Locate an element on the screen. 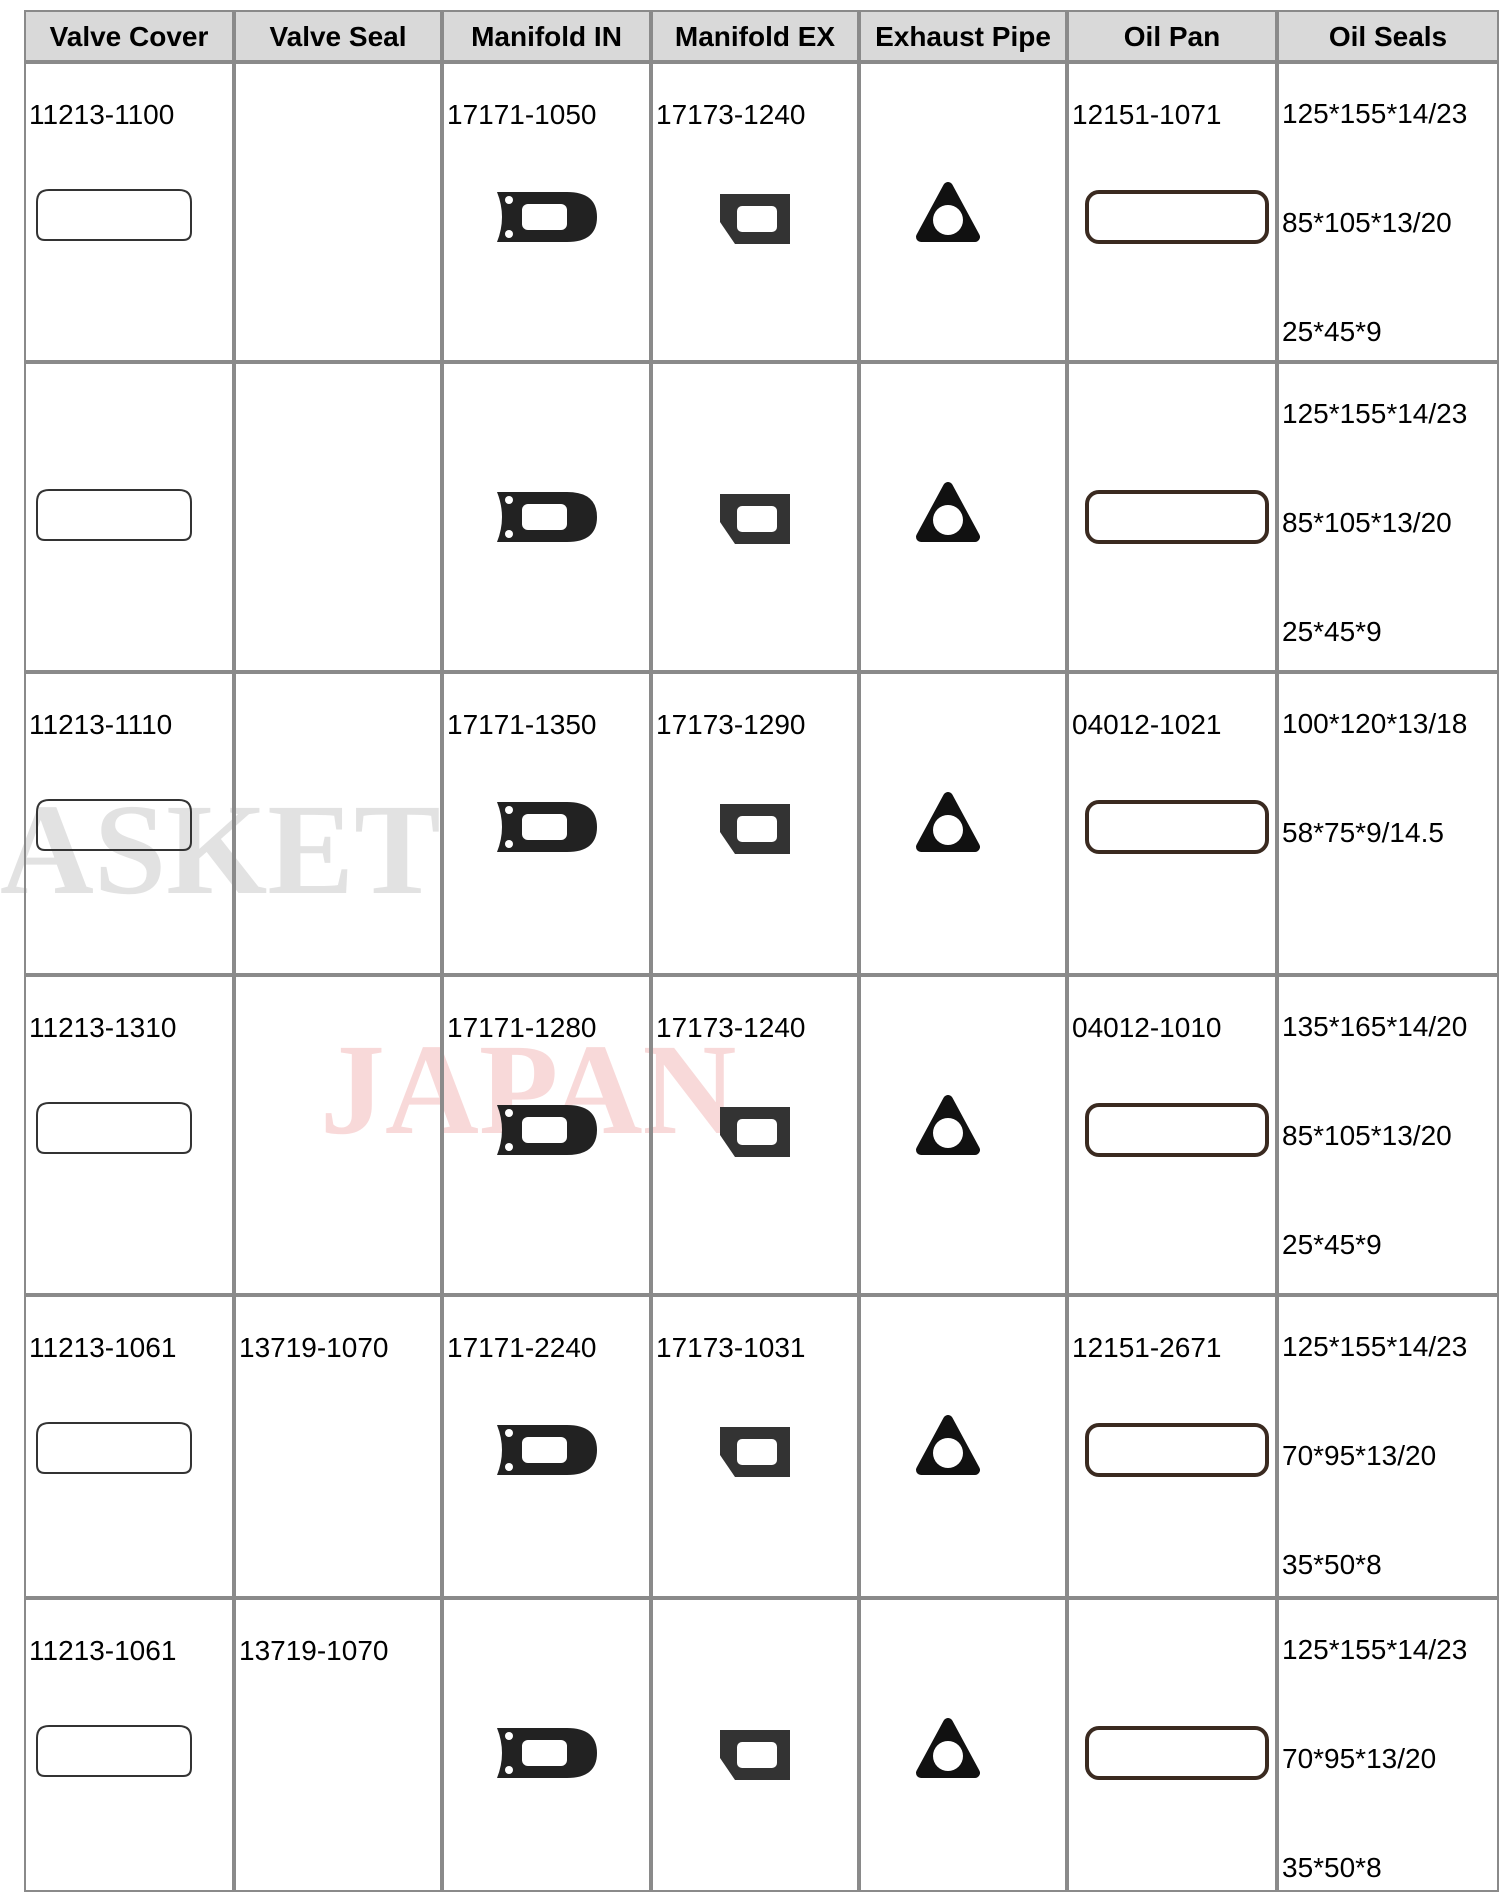  oil-seal-size: 100*120*13/18 is located at coordinates (1375, 723).